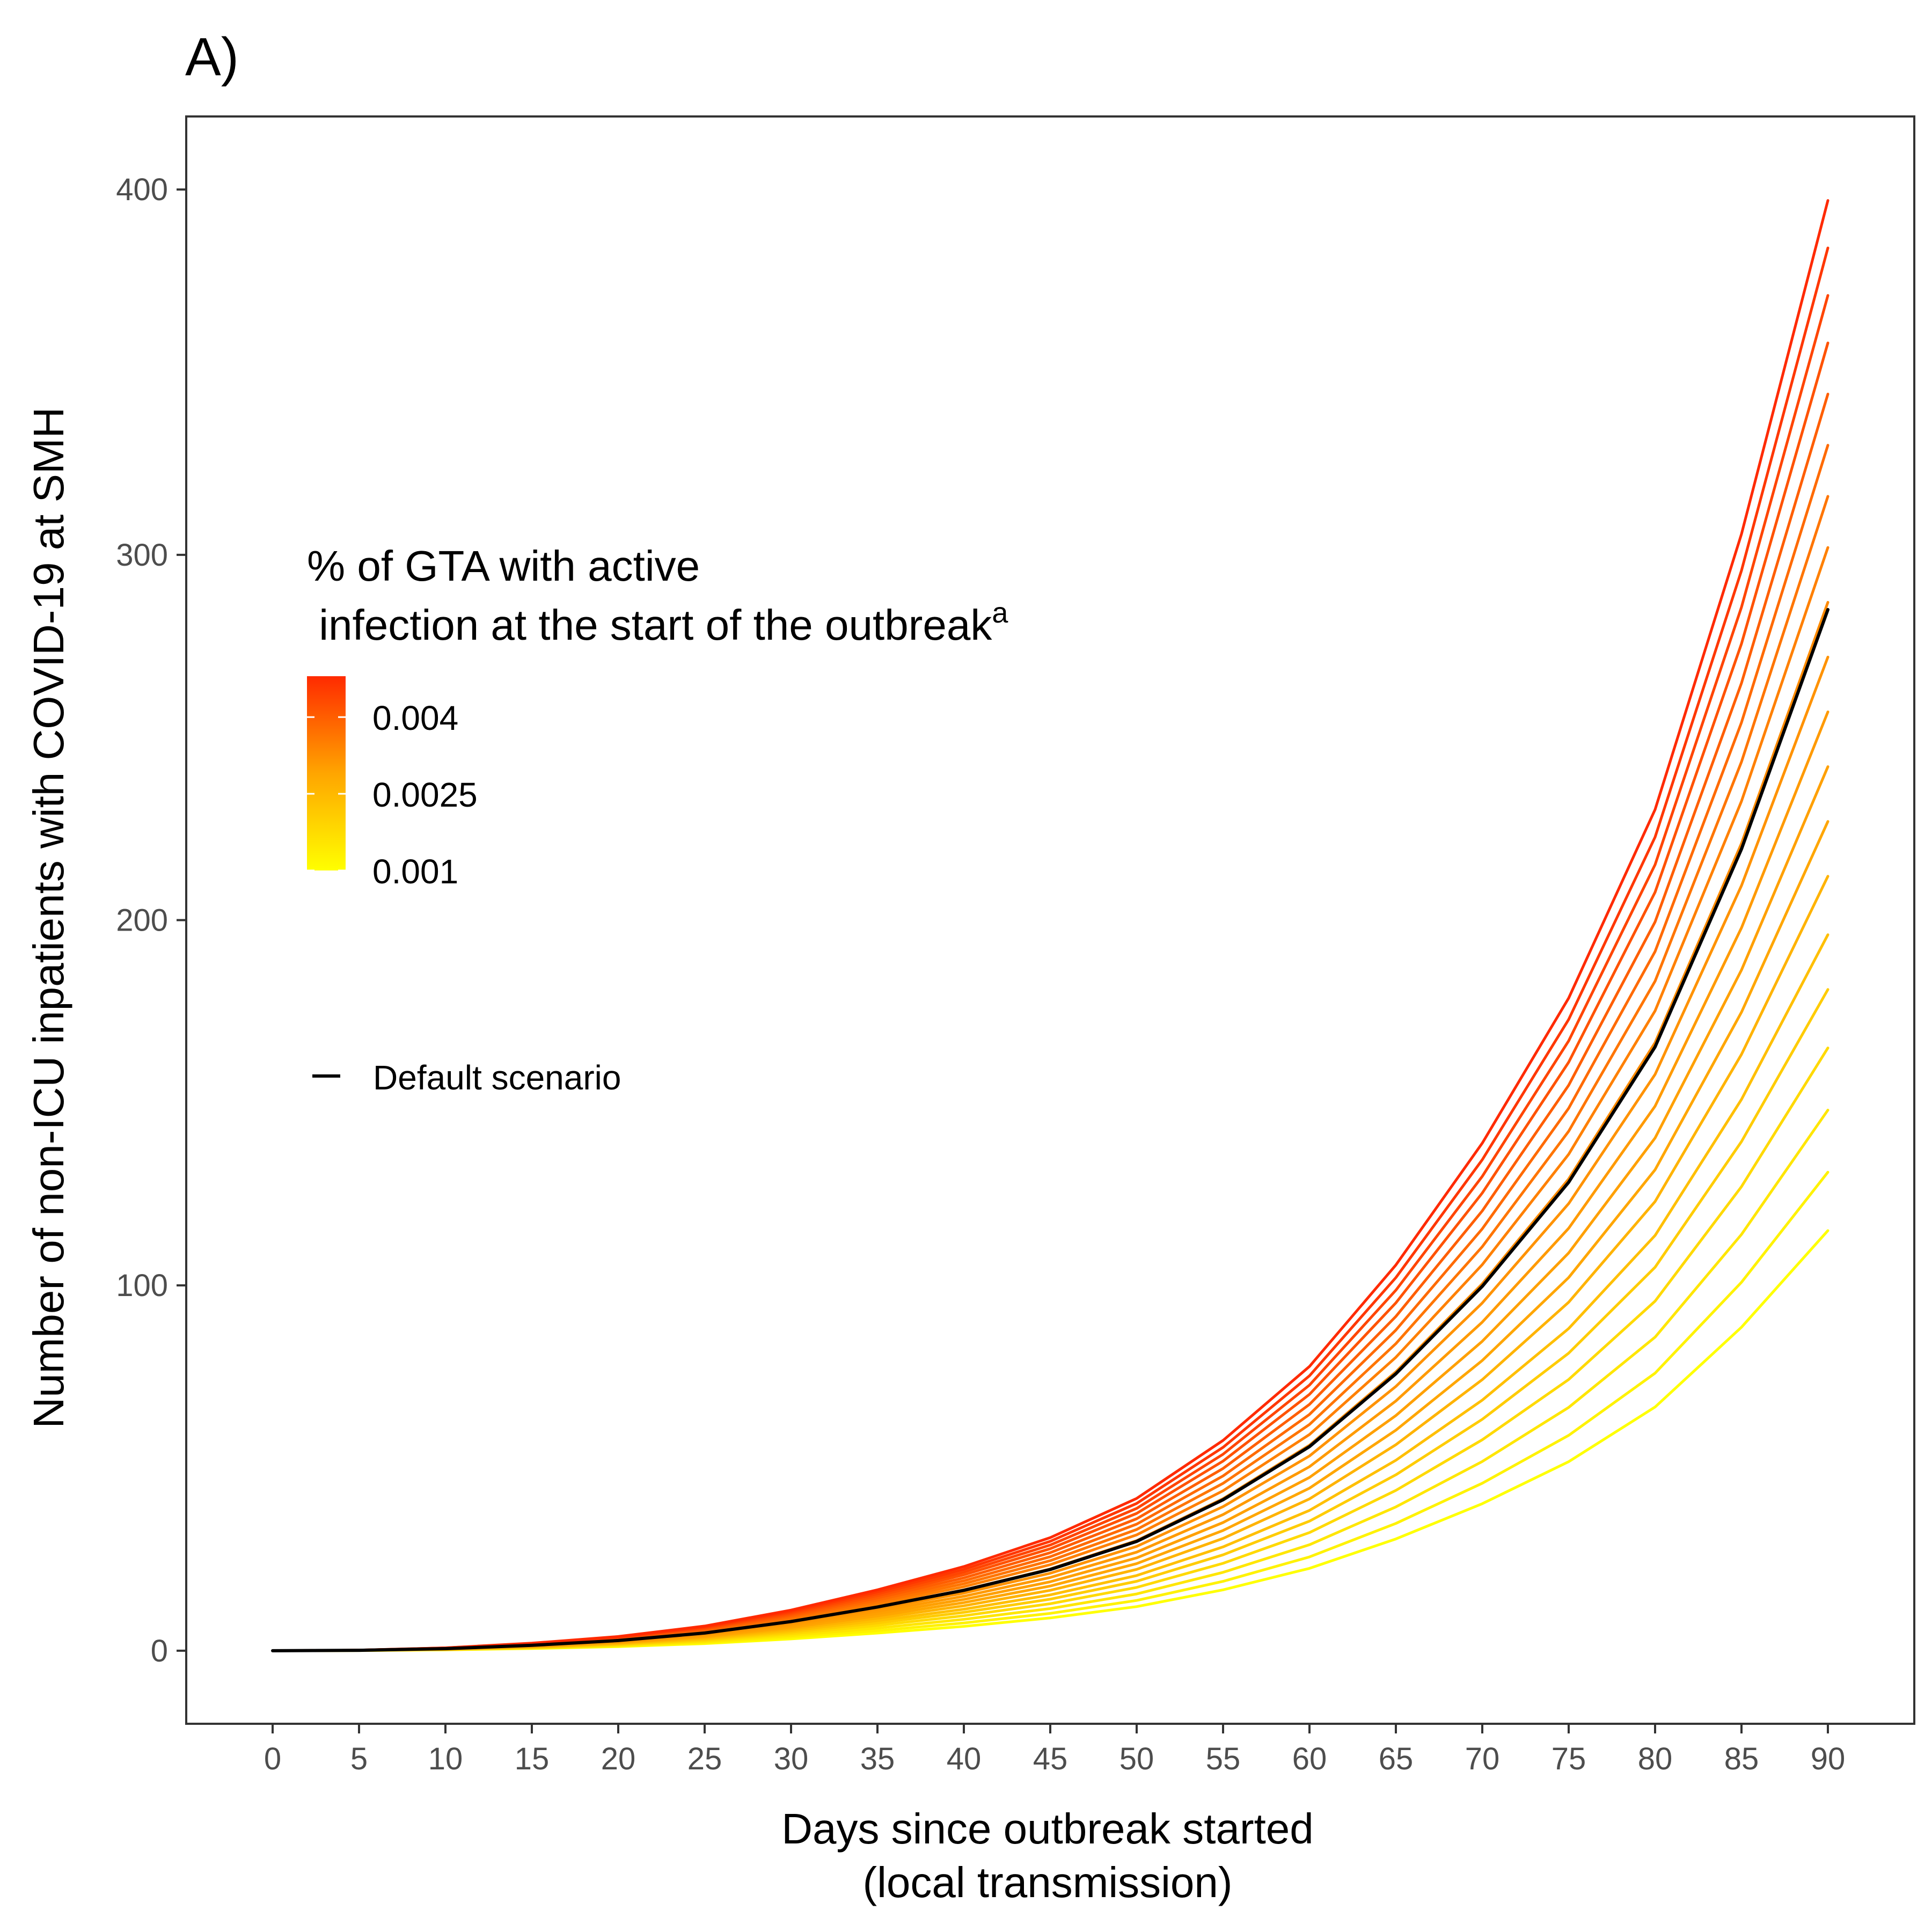 Image resolution: width=1932 pixels, height=1932 pixels. What do you see at coordinates (212, 57) in the screenshot?
I see `panel-label: A)` at bounding box center [212, 57].